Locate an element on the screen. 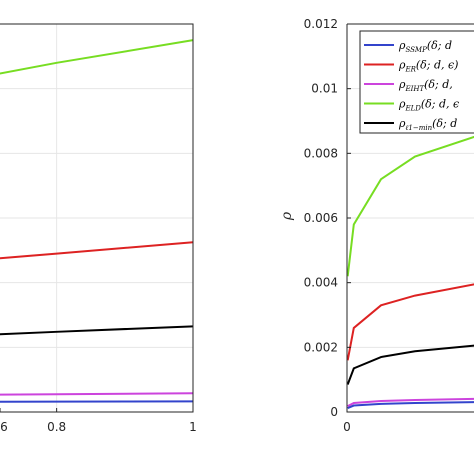 This screenshot has width=474, height=474. right-x-tick-label: 0 is located at coordinates (347, 427).